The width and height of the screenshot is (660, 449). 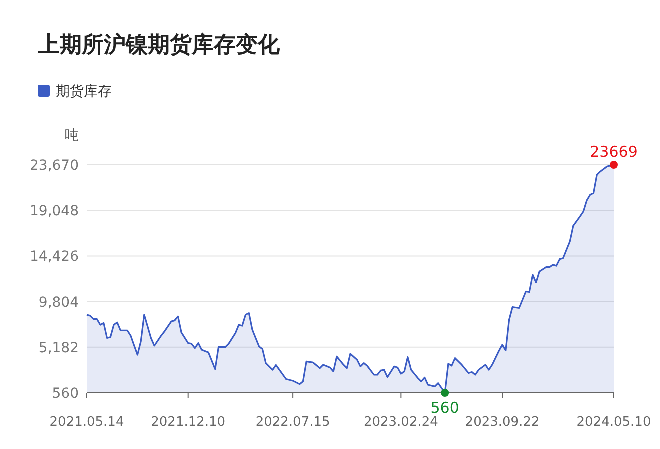 What do you see at coordinates (65, 394) in the screenshot?
I see `y-tick-label: 560` at bounding box center [65, 394].